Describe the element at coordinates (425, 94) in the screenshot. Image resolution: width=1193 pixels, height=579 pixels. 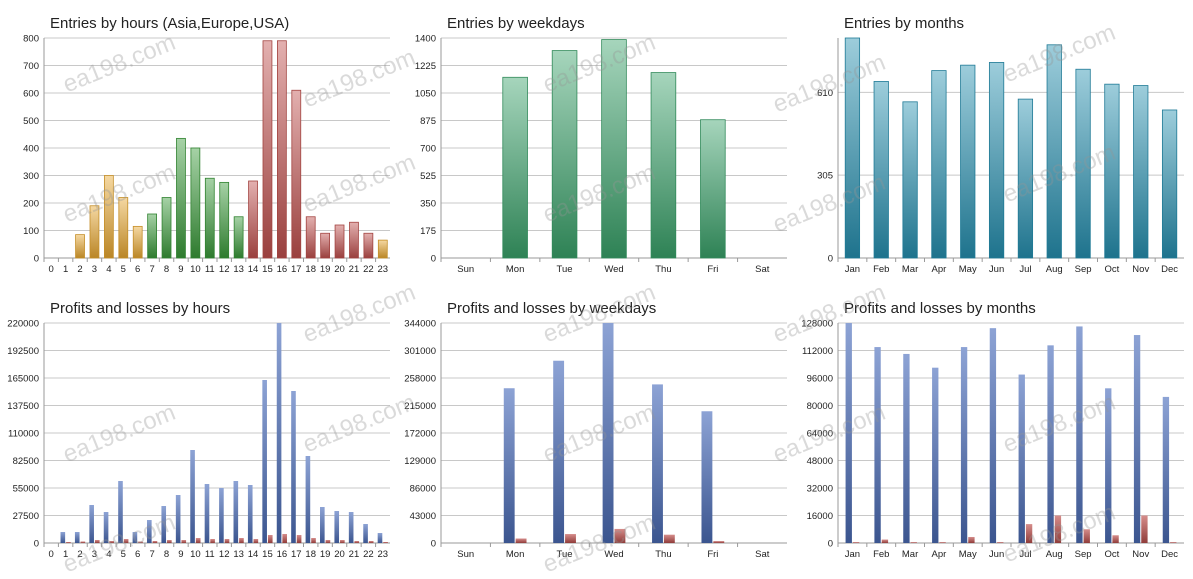
I see `y-tick-label: 1050` at that location.